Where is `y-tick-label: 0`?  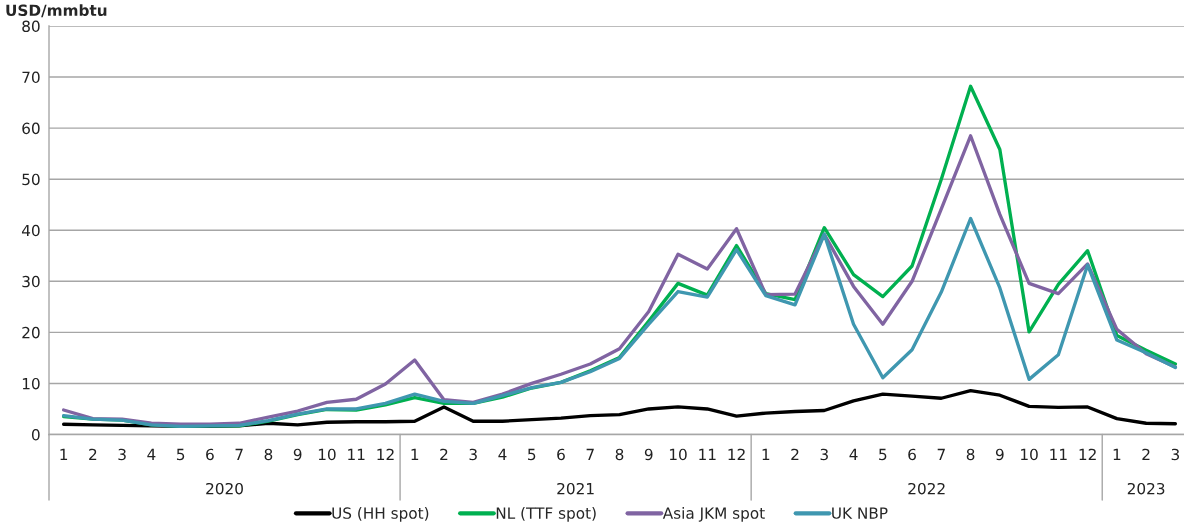 y-tick-label: 0 is located at coordinates (35, 434).